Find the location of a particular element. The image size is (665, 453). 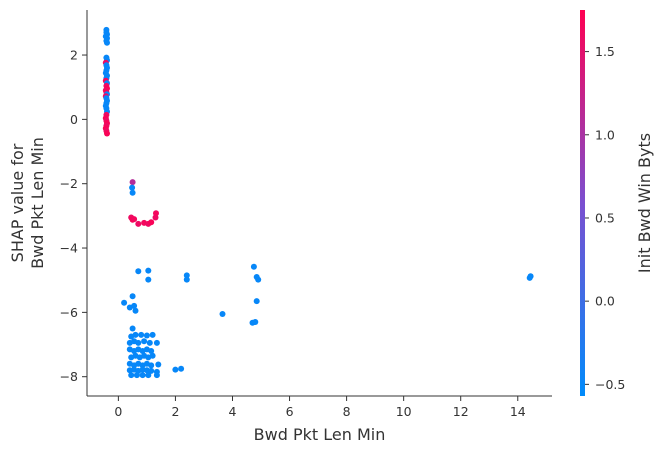

x-tick-label: 14 is located at coordinates (518, 411).